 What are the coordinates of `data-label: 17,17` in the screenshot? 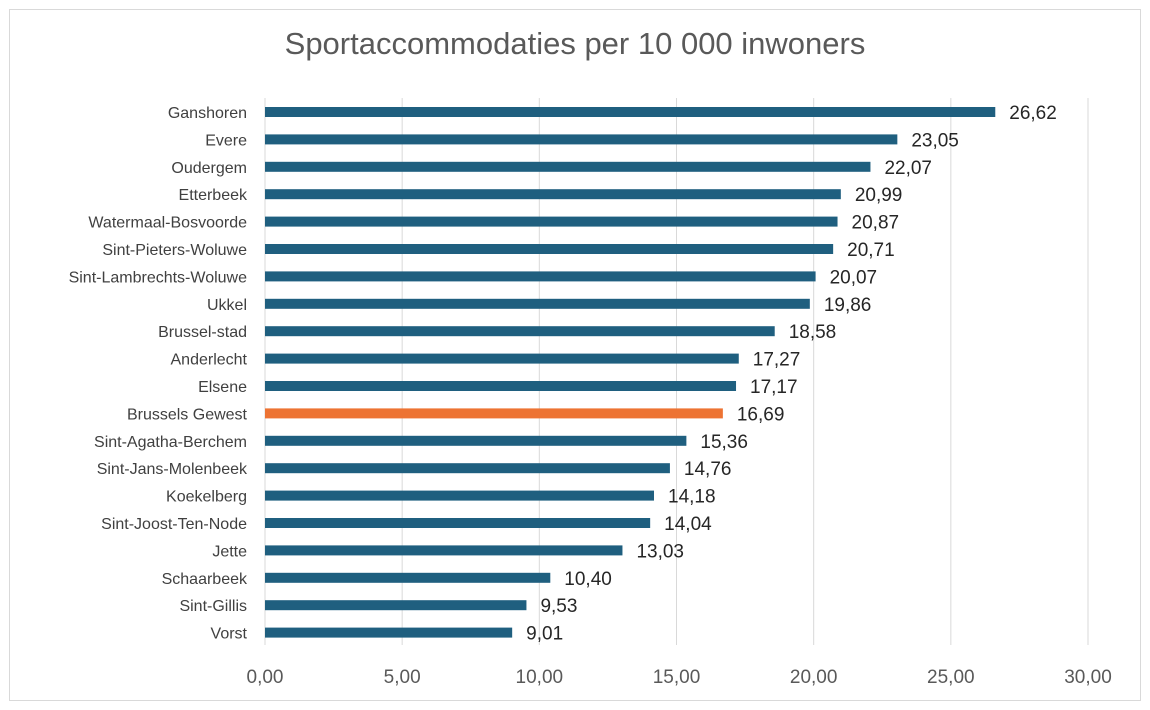 It's located at (774, 387).